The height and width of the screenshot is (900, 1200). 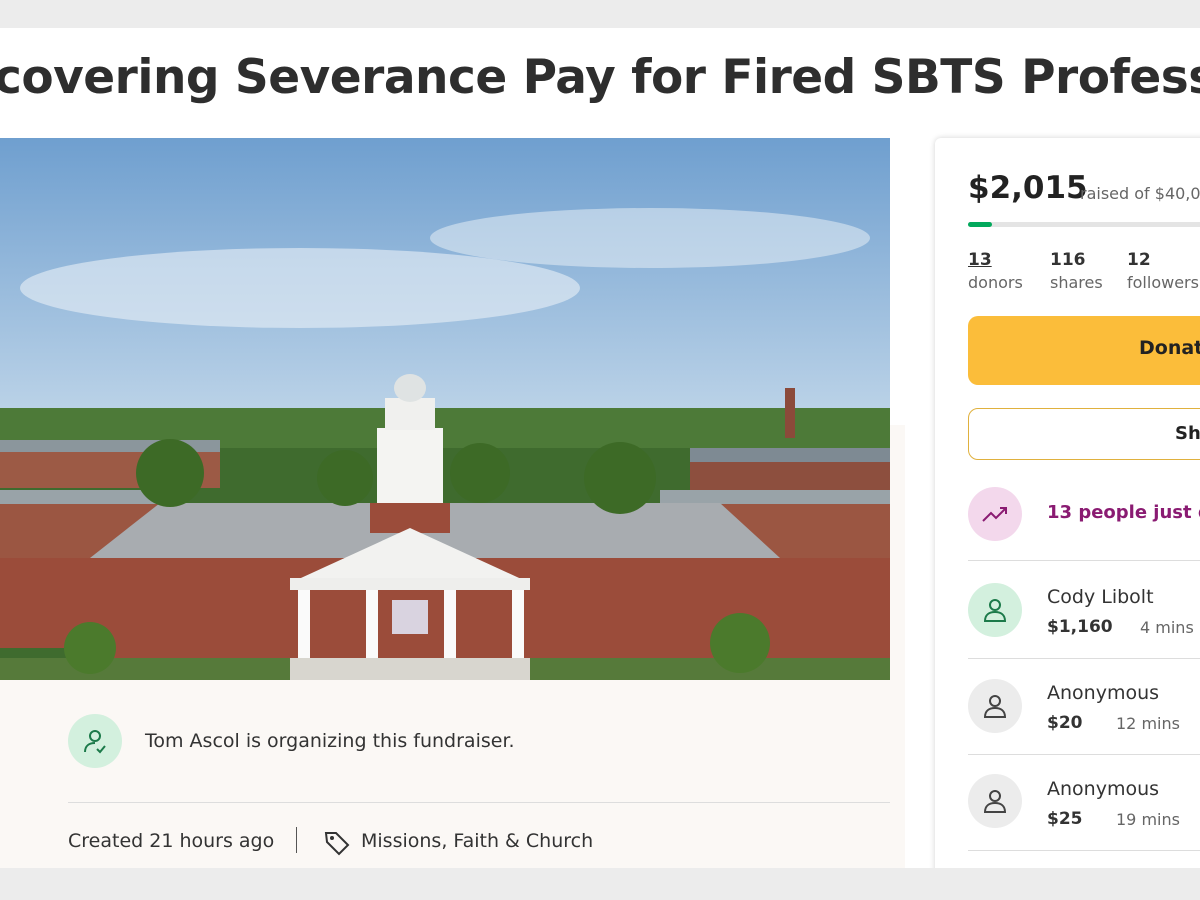 I want to click on stat-label: donors, so click(x=995, y=282).